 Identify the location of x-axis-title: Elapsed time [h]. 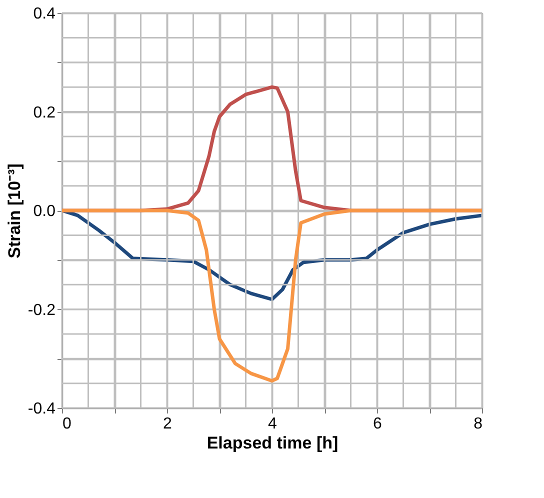
(272, 443).